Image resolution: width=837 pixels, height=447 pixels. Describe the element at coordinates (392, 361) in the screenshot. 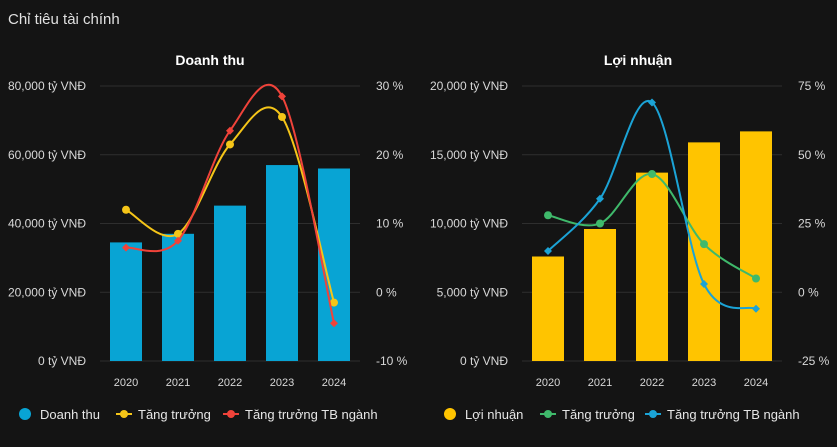

I see `revenue-y2-tick: -10 %` at that location.